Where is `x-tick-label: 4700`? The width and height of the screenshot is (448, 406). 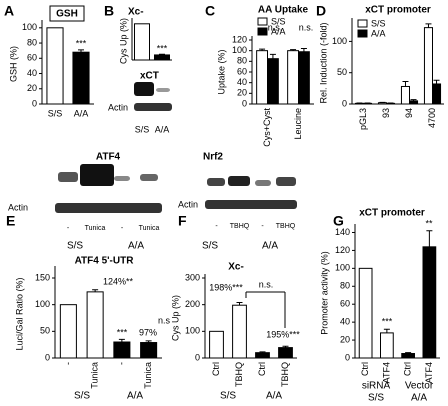
x-tick-label: 4700 is located at coordinates (432, 118).